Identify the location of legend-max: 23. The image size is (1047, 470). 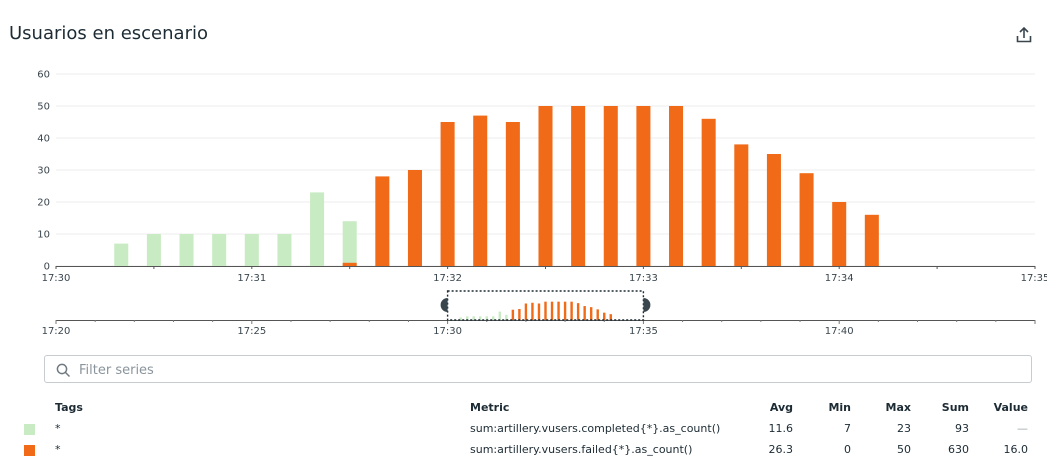
(904, 428).